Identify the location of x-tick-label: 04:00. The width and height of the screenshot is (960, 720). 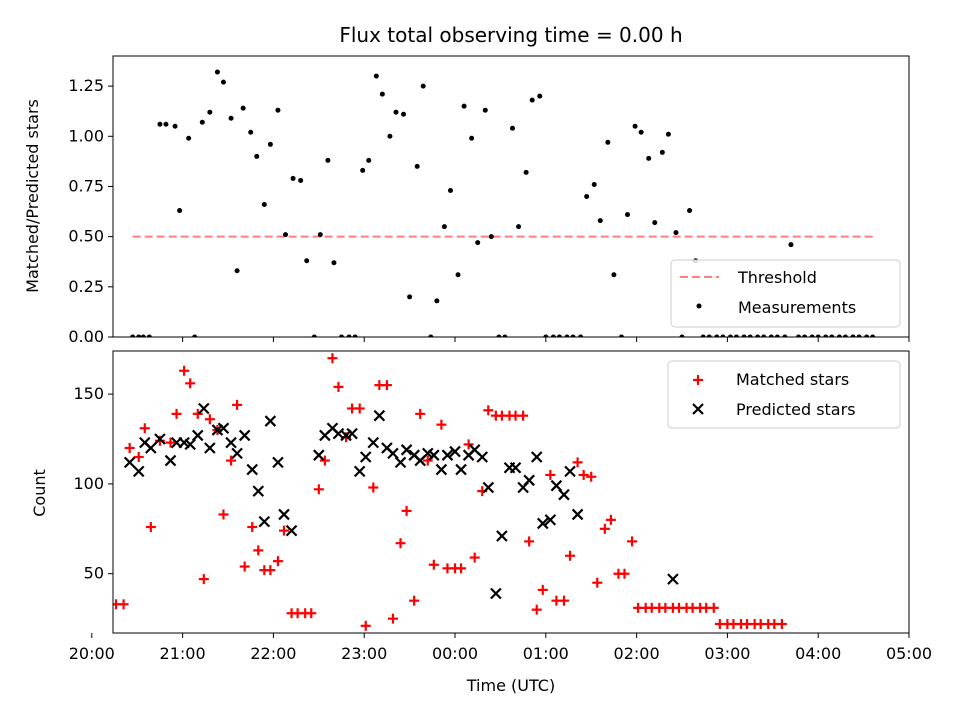
(818, 653).